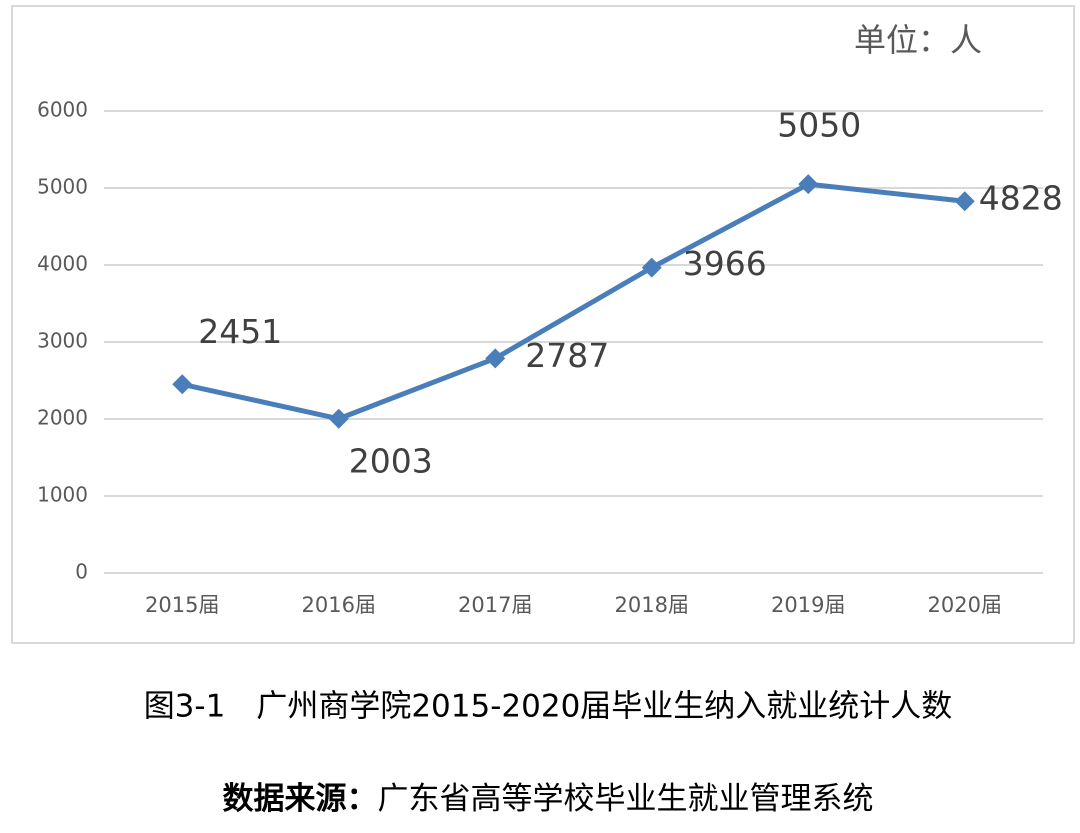 Image resolution: width=1080 pixels, height=833 pixels. What do you see at coordinates (626, 799) in the screenshot?
I see `source-text: 广东省高等学校毕业生就业管理系统` at bounding box center [626, 799].